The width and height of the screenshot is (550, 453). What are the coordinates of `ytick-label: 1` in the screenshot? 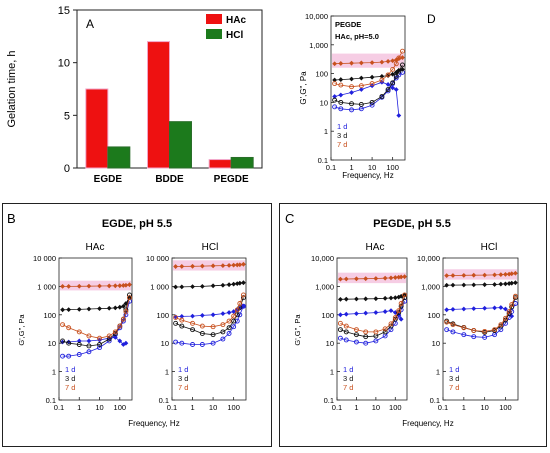 It's located at (326, 131).